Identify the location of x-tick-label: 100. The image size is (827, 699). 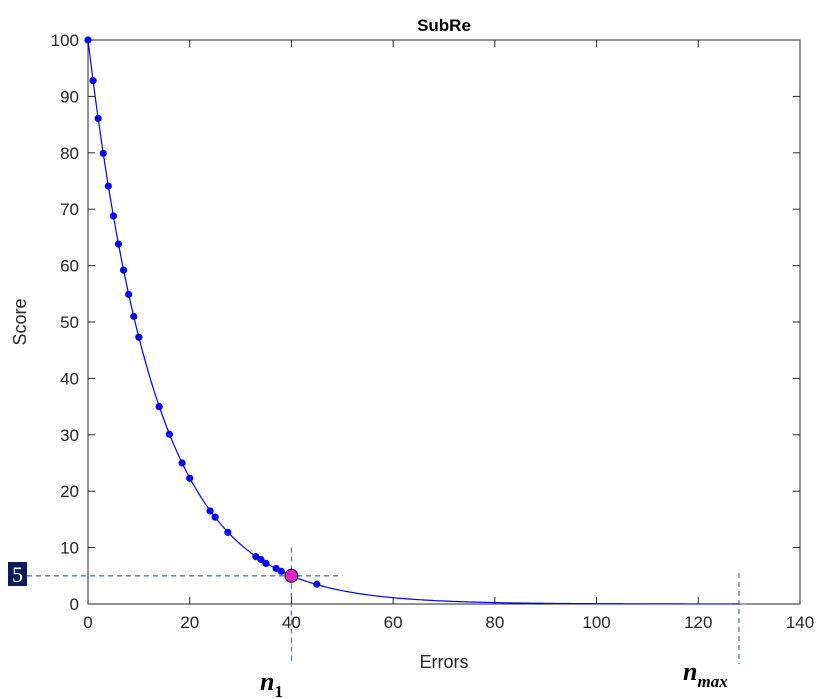
(596, 622).